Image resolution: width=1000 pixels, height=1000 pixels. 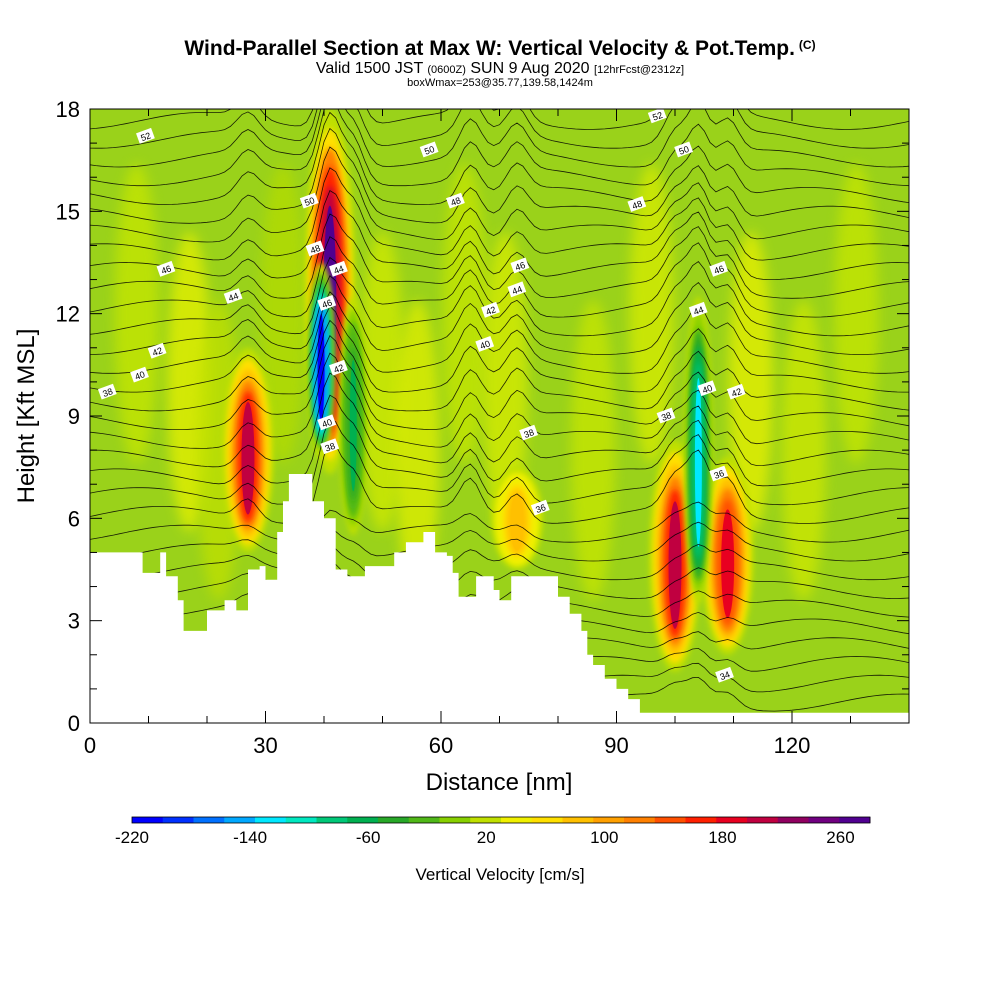 What do you see at coordinates (792, 745) in the screenshot?
I see `x-tick-label: 120` at bounding box center [792, 745].